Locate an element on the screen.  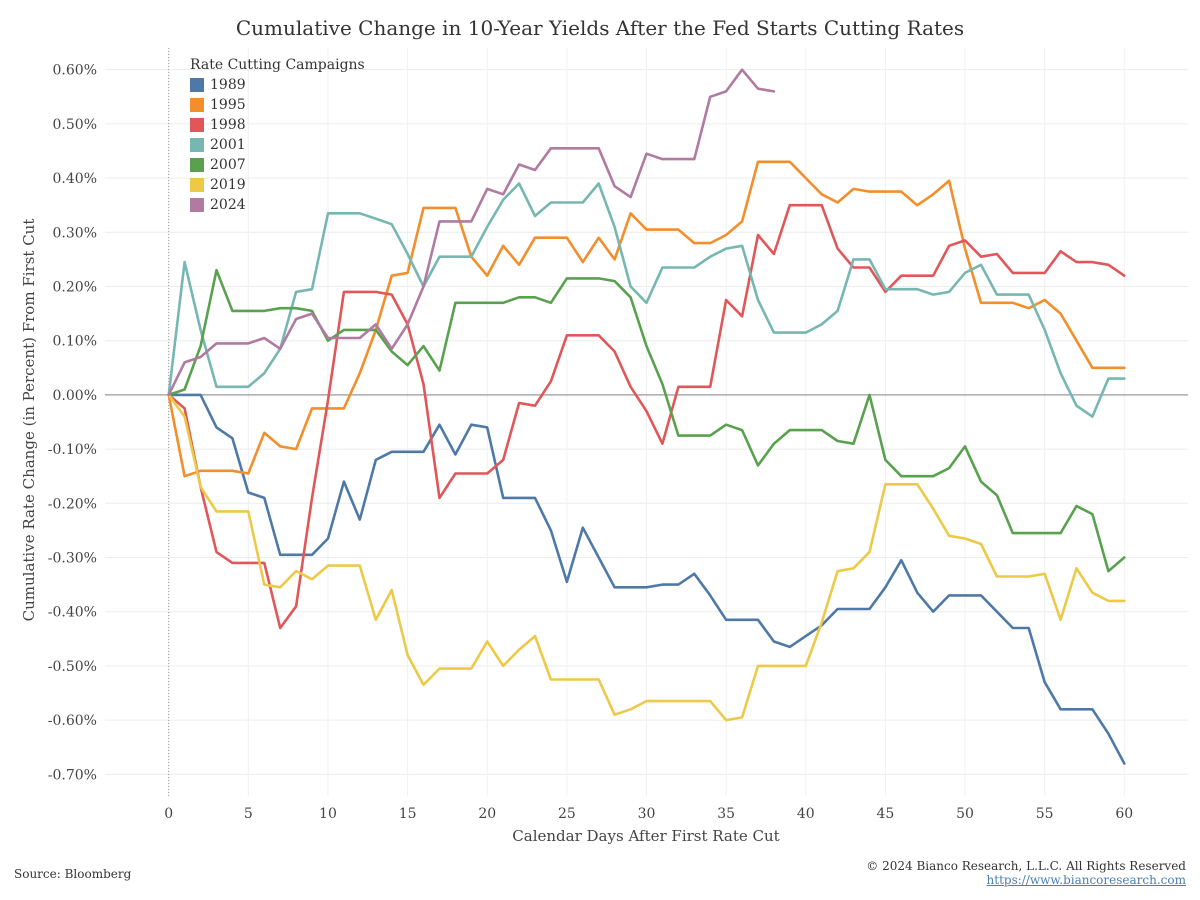
y-tick-label: -0.30% is located at coordinates (72, 559).